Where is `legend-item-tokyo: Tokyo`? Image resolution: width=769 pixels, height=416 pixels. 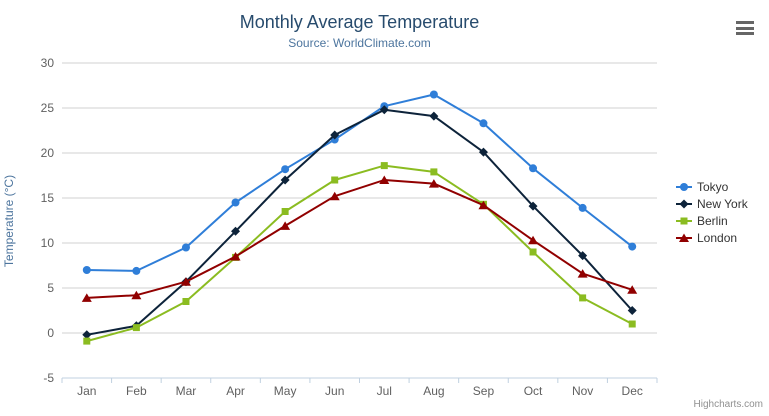 legend-item-tokyo: Tokyo is located at coordinates (712, 187).